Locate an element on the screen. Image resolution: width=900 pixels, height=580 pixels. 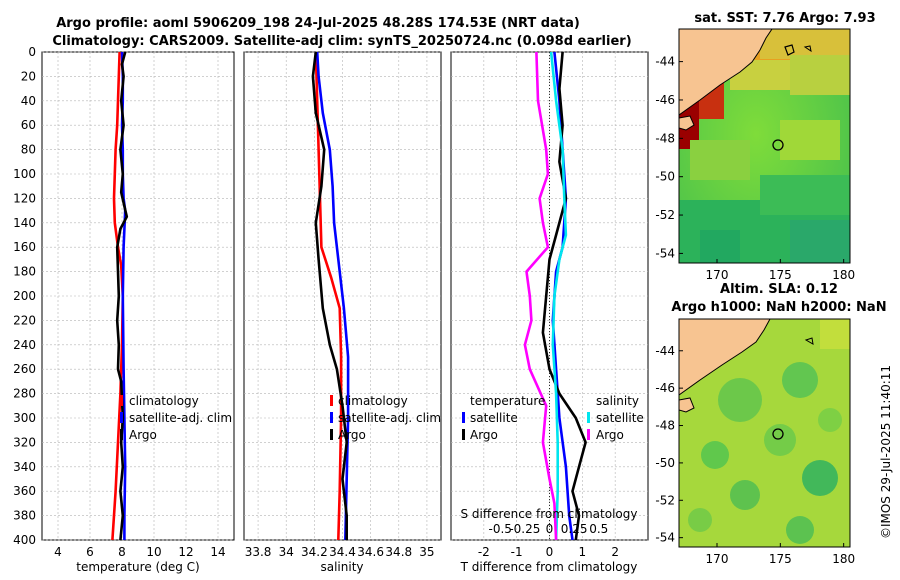
legend-swatch-t-argo is located at coordinates (463, 434).